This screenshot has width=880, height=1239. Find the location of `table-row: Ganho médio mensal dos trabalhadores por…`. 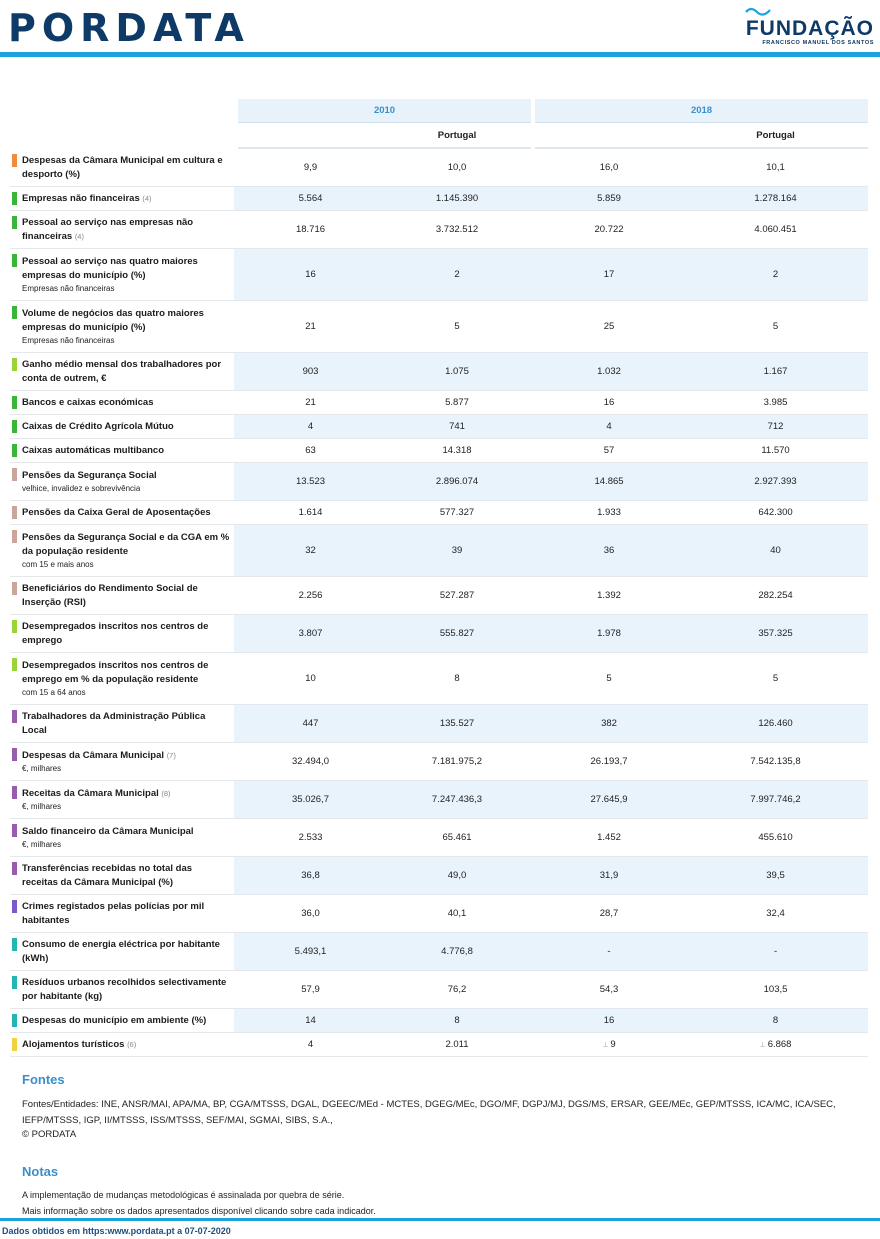

table-row: Ganho médio mensal dos trabalhadores por… is located at coordinates (439, 372).